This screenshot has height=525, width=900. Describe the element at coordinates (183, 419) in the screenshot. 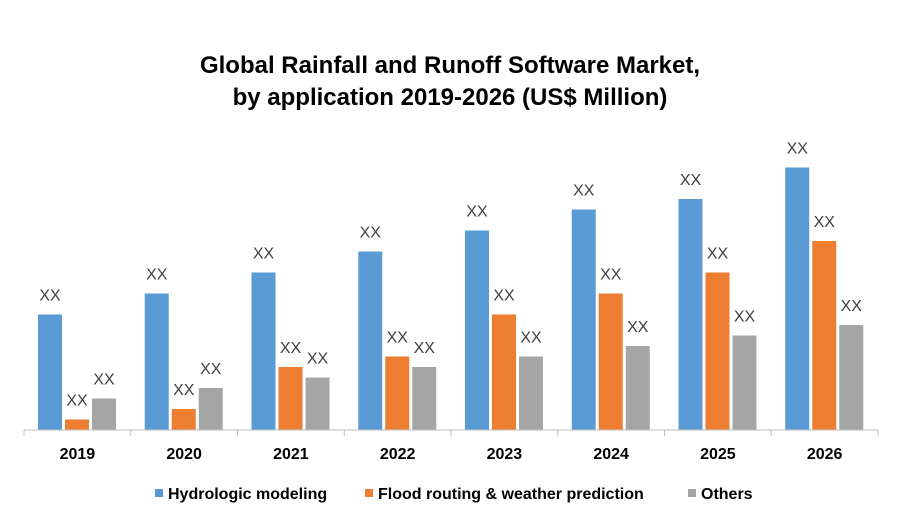

I see `bar-flood-routing-weather-prediction-2020` at that location.